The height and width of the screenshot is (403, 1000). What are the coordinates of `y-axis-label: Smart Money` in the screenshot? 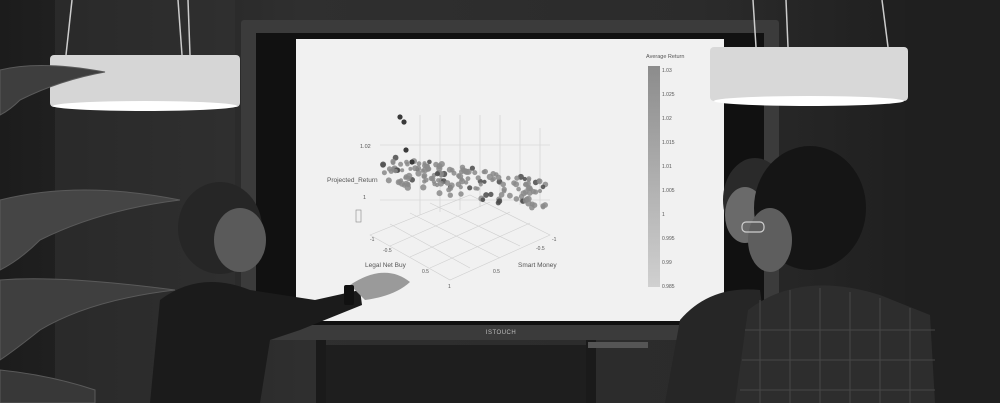 It's located at (537, 265).